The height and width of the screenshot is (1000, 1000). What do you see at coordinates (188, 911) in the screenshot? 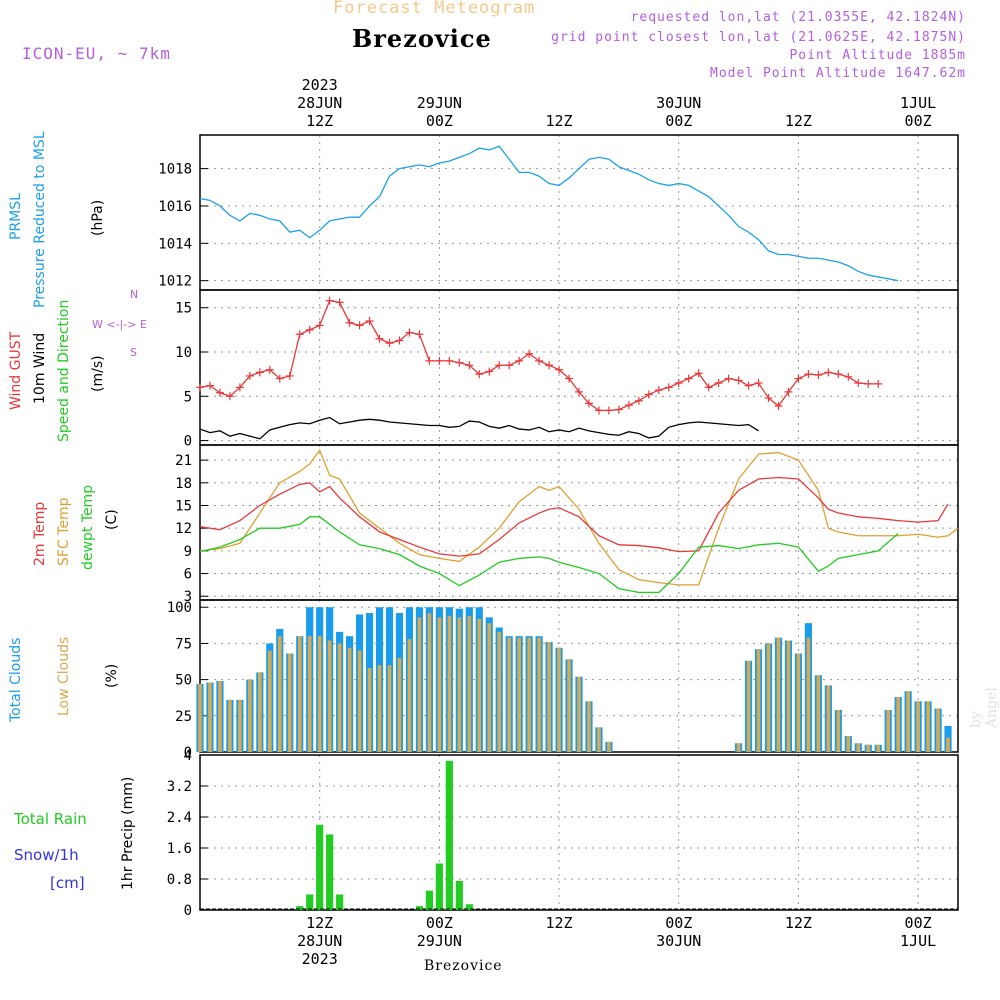
I see `y-tick-label: 0` at bounding box center [188, 911].